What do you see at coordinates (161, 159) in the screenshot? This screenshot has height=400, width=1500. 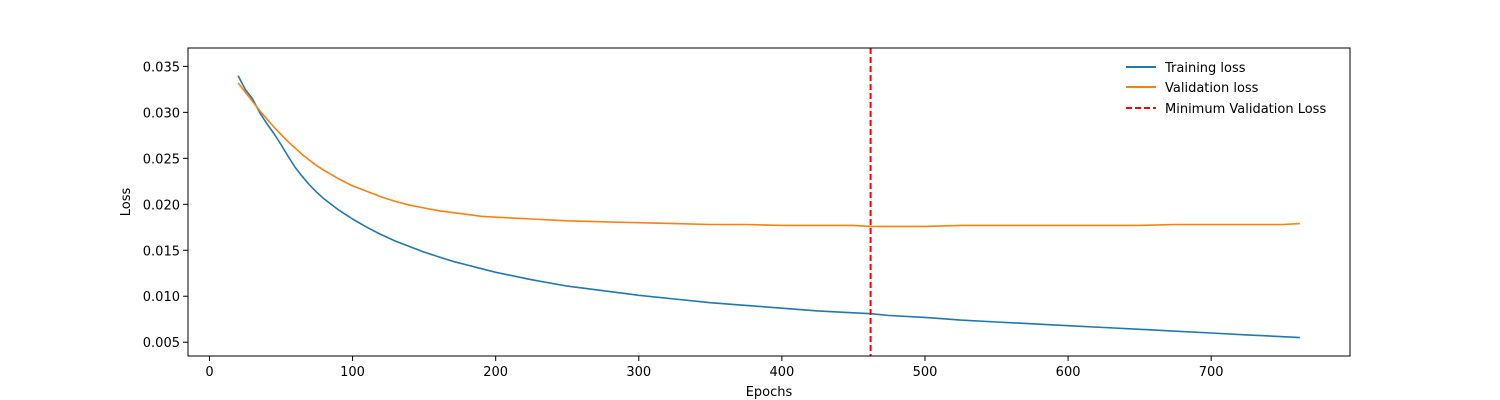 I see `y-tick-label: 0.025` at bounding box center [161, 159].